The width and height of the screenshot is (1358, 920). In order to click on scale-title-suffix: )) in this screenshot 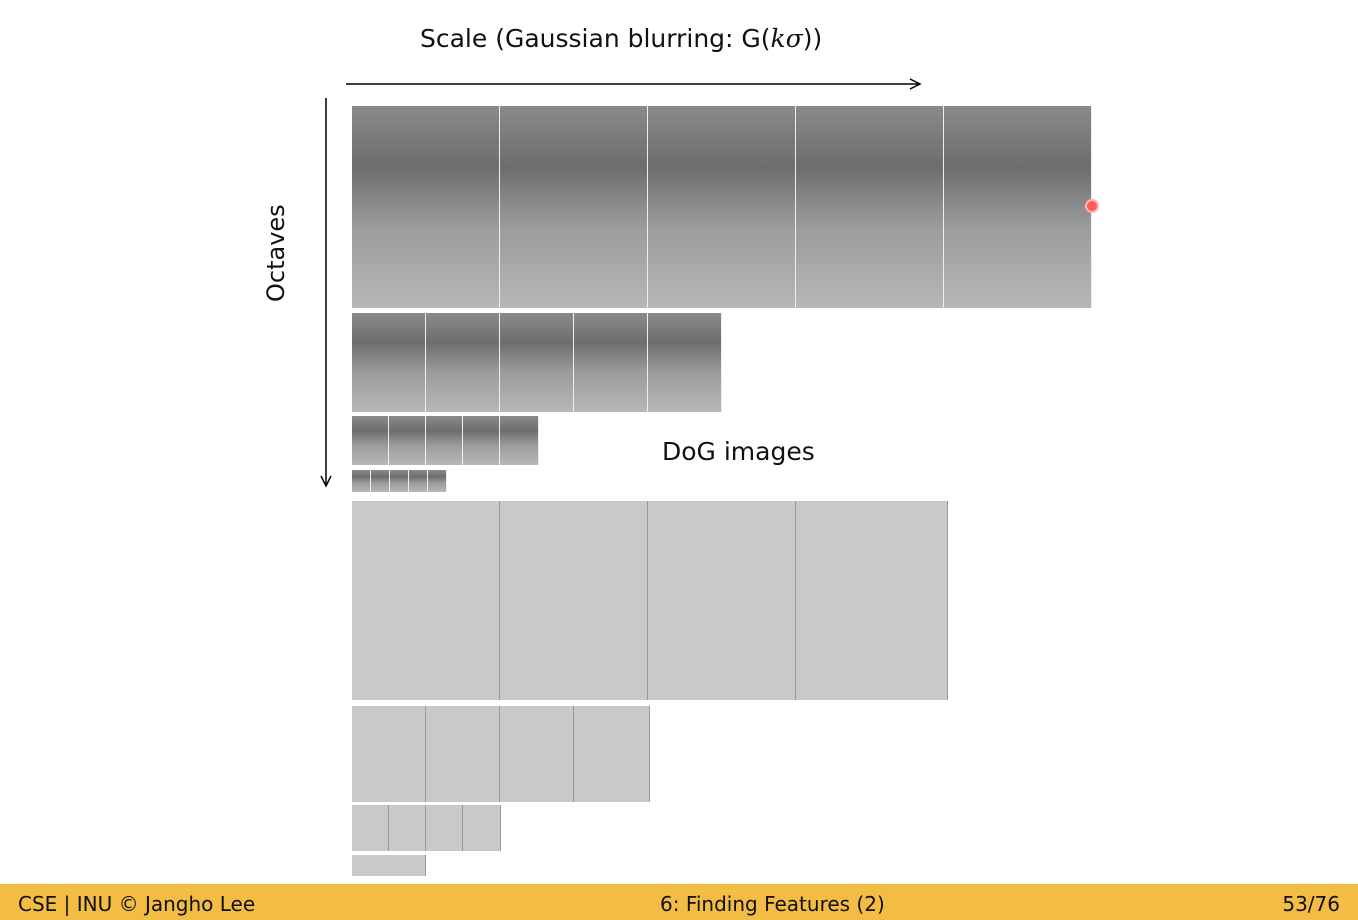, I will do `click(812, 38)`.